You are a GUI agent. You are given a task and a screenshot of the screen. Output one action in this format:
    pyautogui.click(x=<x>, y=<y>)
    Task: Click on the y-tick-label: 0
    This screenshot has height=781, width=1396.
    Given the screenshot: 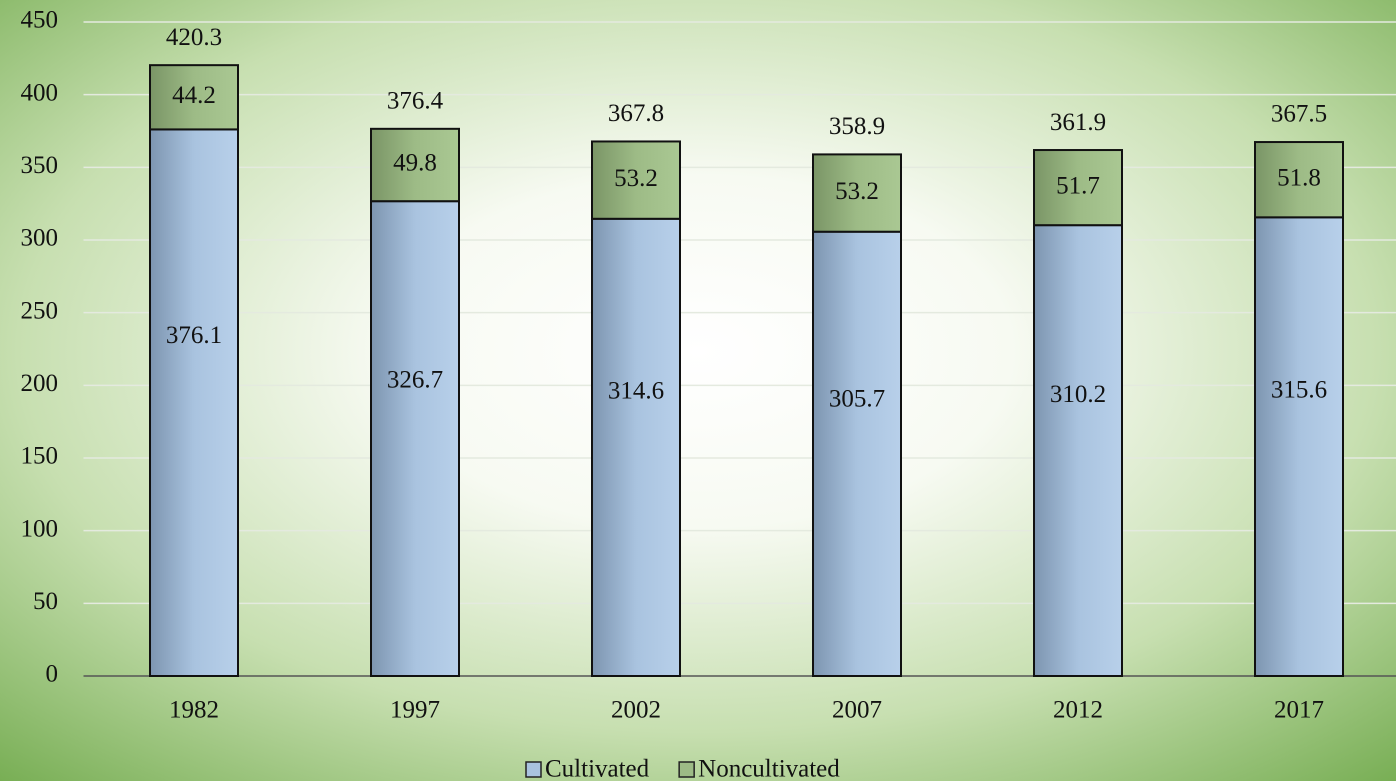 What is the action you would take?
    pyautogui.click(x=52, y=674)
    